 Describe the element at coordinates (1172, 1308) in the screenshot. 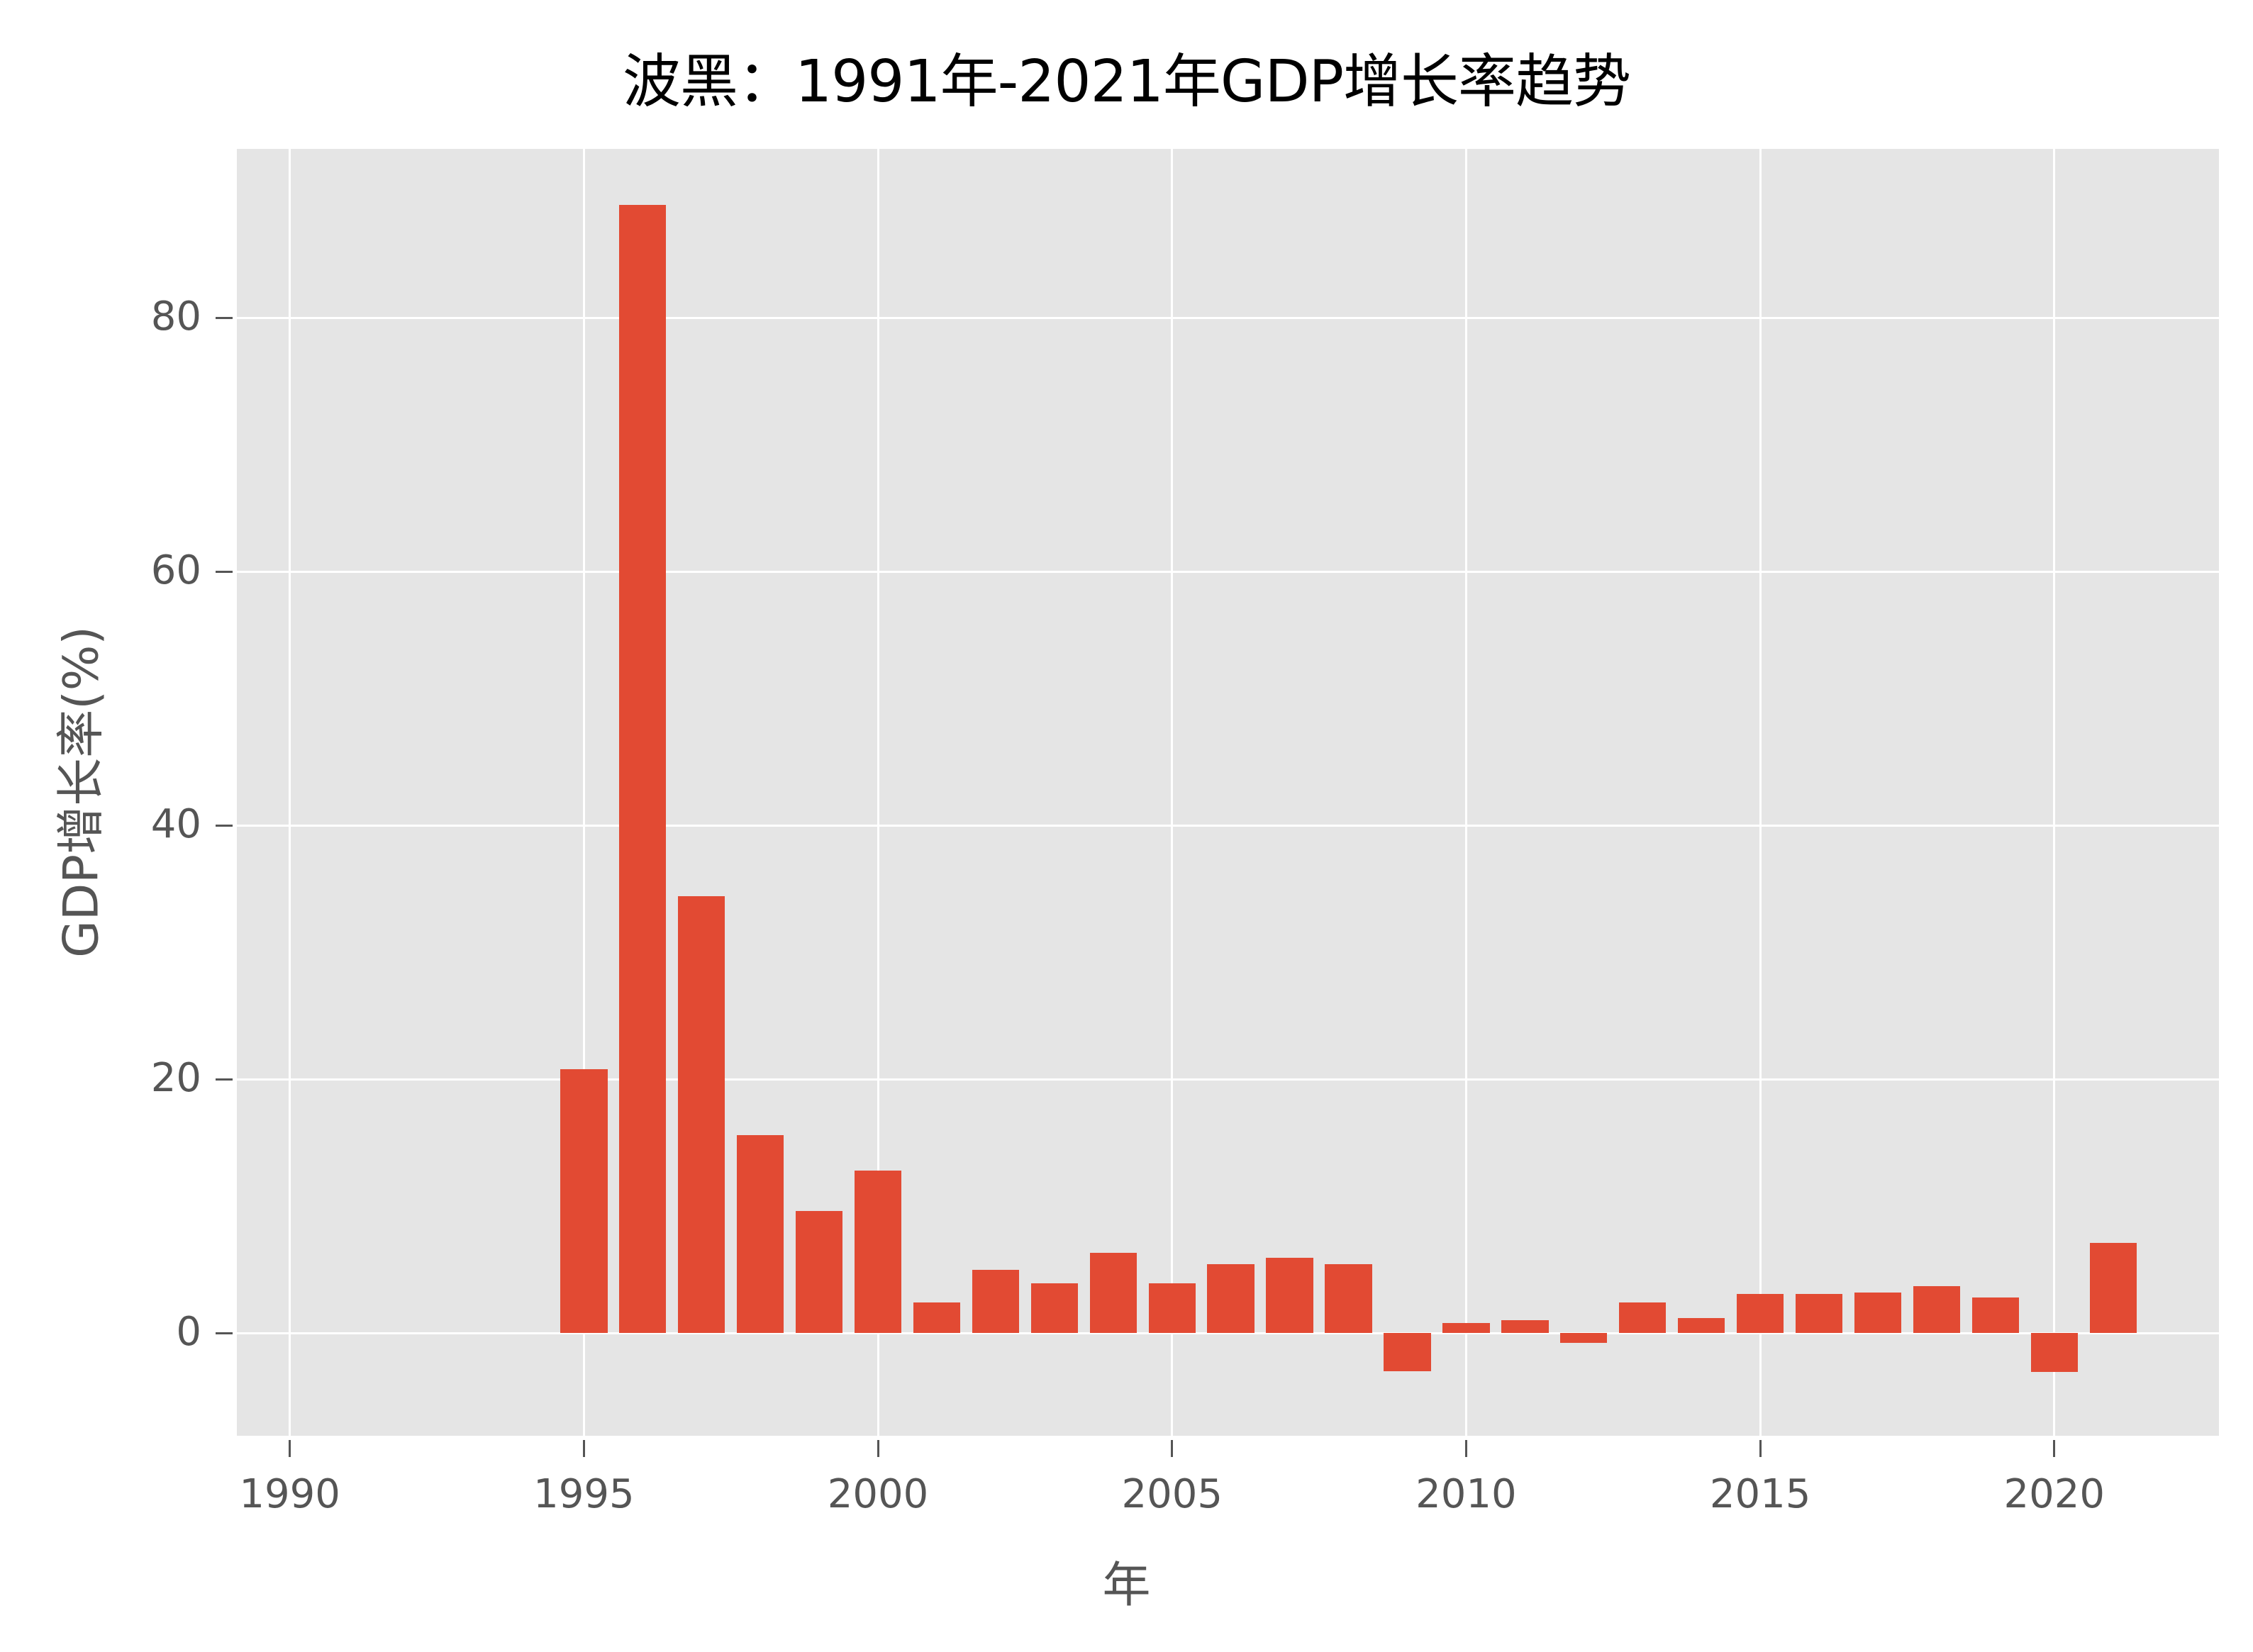

I see `bar-2005` at that location.